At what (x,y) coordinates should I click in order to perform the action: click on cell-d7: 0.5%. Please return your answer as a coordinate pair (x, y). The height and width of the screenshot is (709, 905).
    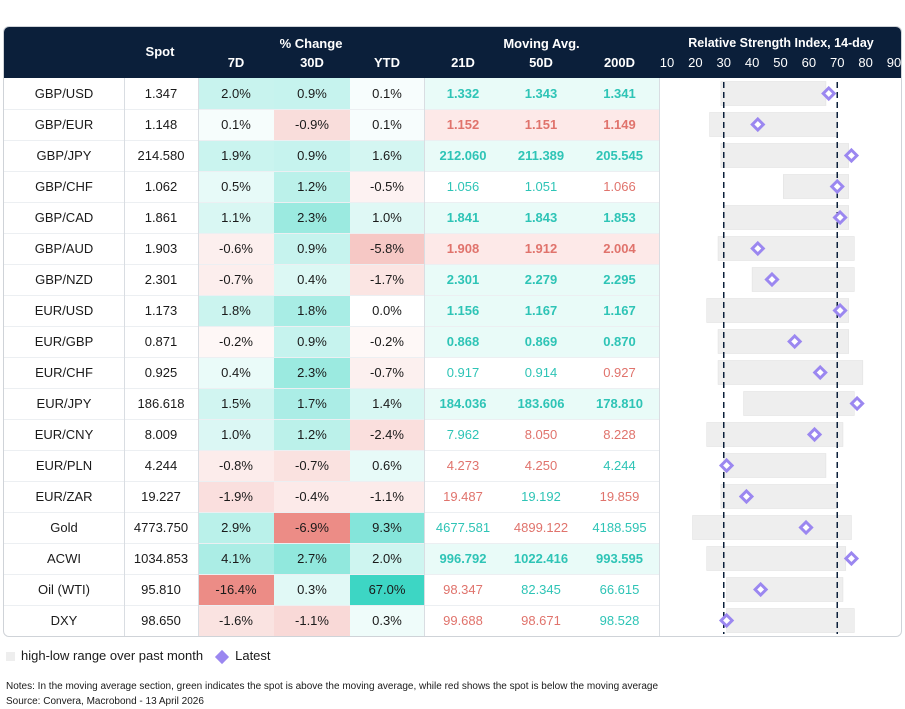
    Looking at the image, I should click on (236, 186).